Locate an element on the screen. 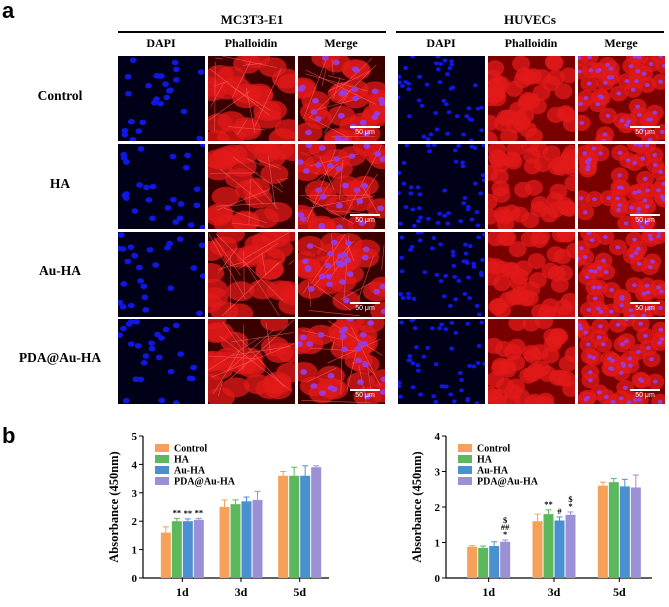 The image size is (669, 607). y-axis-label: Absorbance (450nm) is located at coordinates (417, 506).